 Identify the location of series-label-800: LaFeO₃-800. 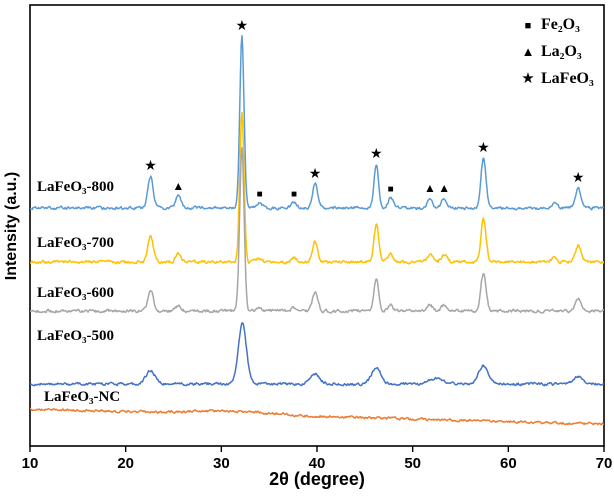
(75, 187).